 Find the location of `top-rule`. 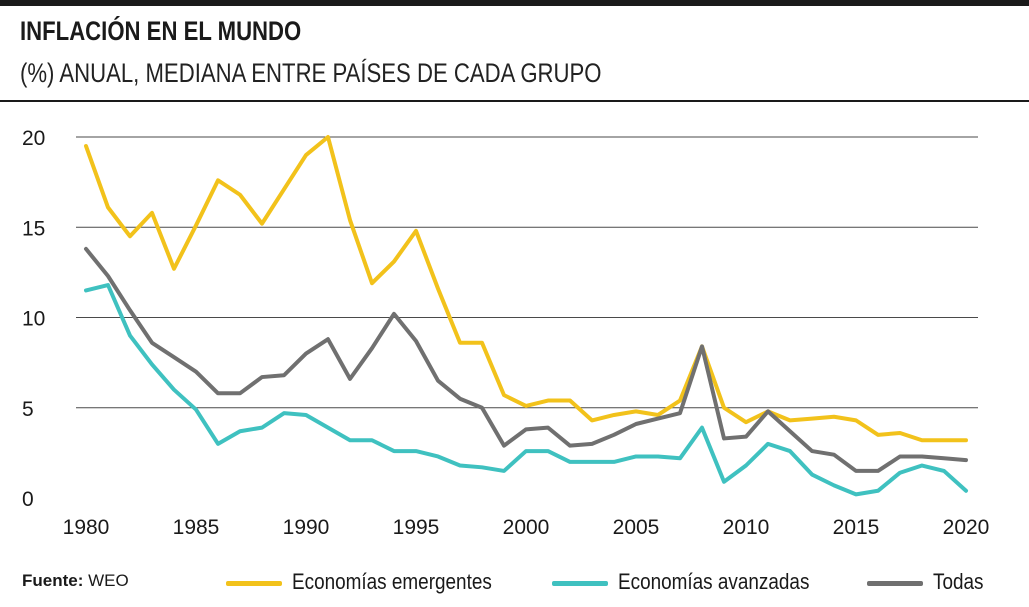

top-rule is located at coordinates (514, 3).